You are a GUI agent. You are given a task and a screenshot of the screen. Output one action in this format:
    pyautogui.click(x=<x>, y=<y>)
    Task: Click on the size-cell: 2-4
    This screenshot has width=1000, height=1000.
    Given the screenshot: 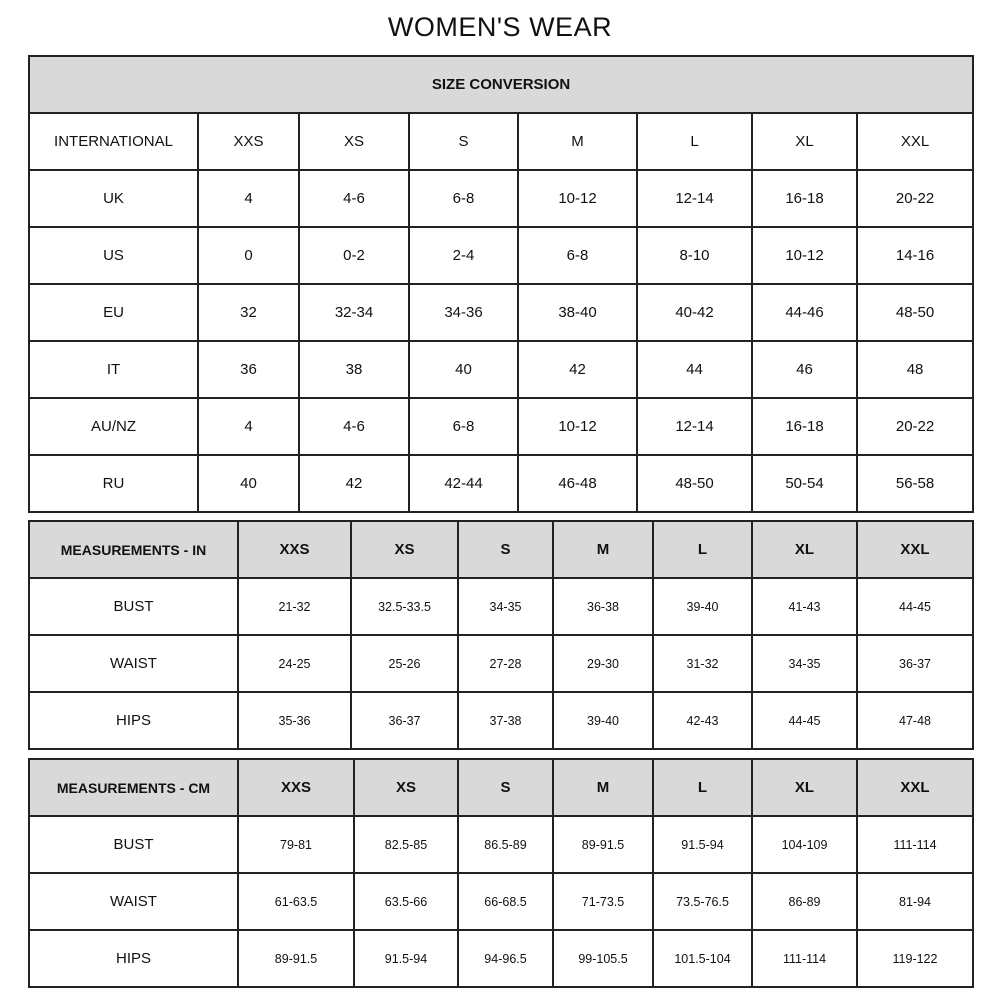 What is the action you would take?
    pyautogui.click(x=463, y=255)
    